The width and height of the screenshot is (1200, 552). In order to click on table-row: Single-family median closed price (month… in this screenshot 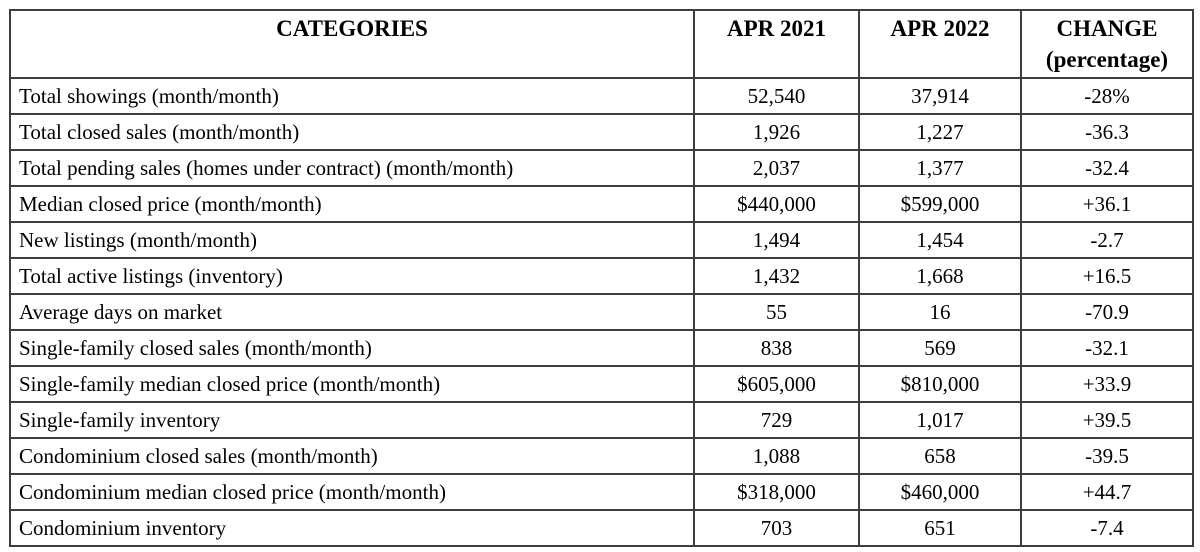, I will do `click(601, 384)`.